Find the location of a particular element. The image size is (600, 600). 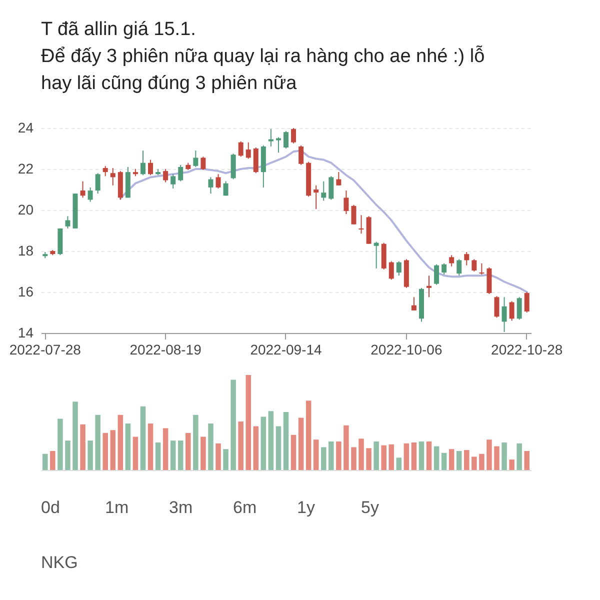

text: NKG is located at coordinates (59, 562).